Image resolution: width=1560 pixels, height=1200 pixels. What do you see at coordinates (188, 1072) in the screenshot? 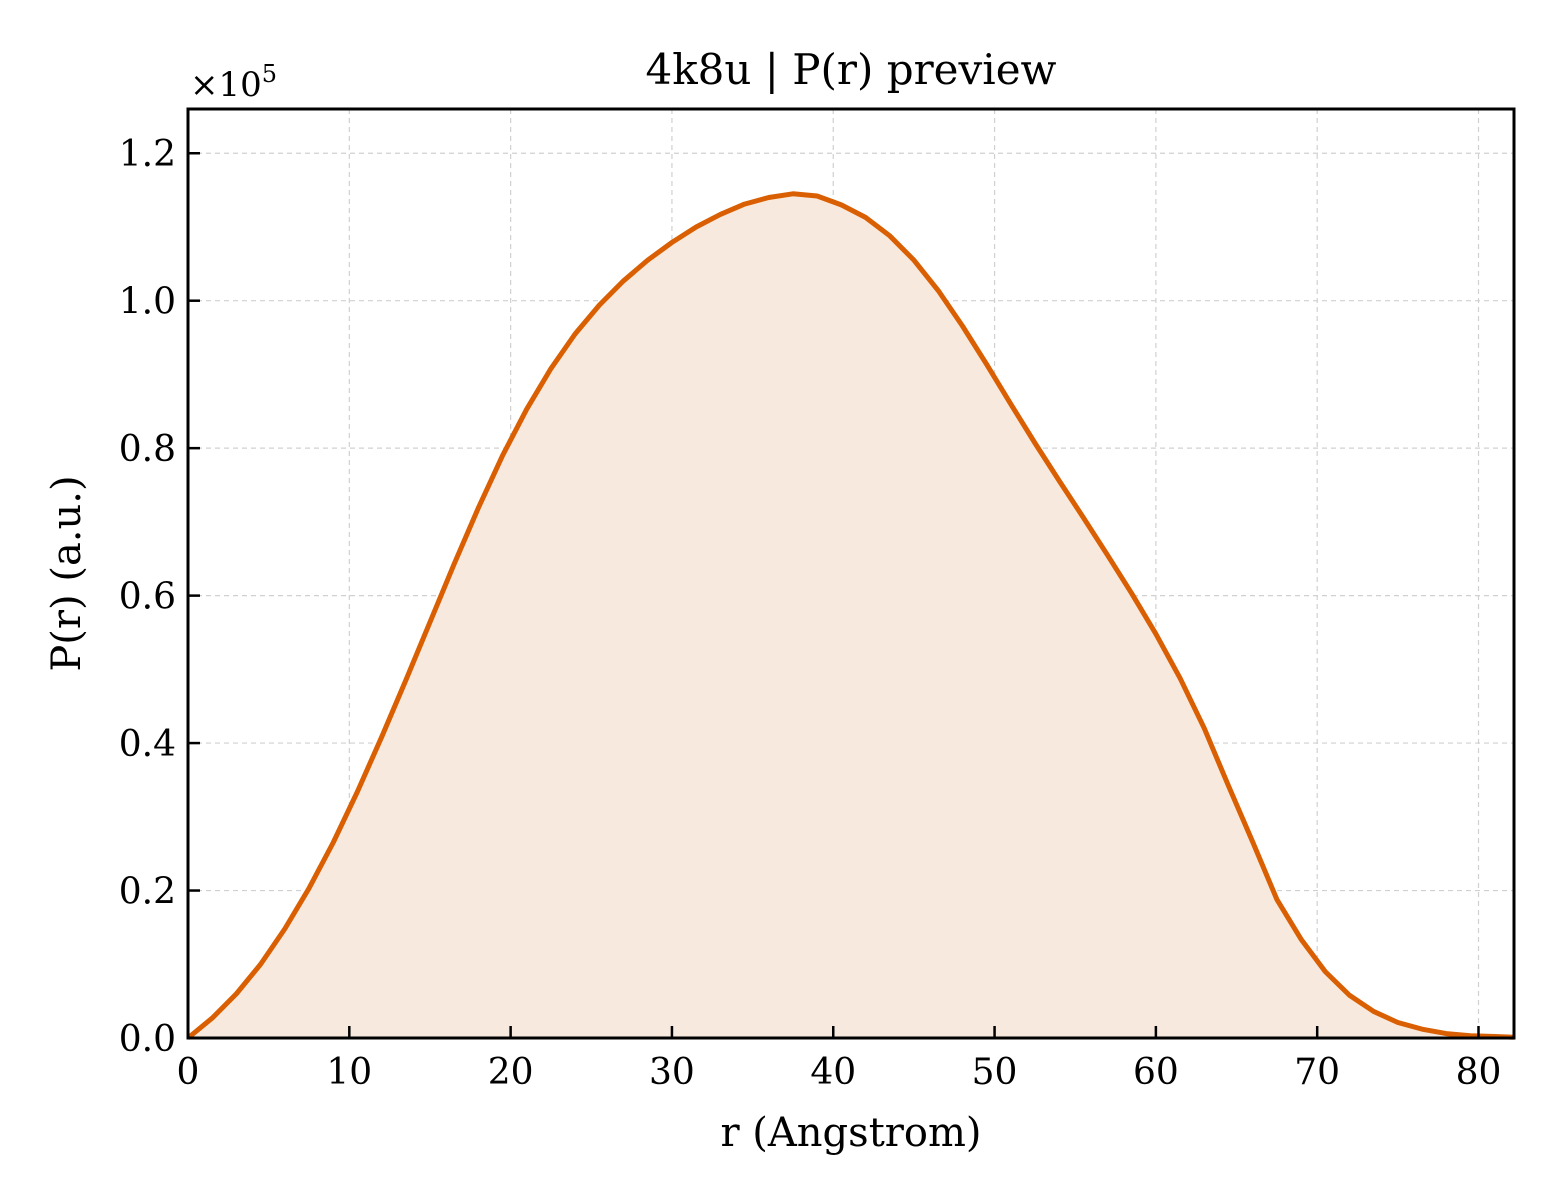
I see `x-tick-label: 0` at bounding box center [188, 1072].